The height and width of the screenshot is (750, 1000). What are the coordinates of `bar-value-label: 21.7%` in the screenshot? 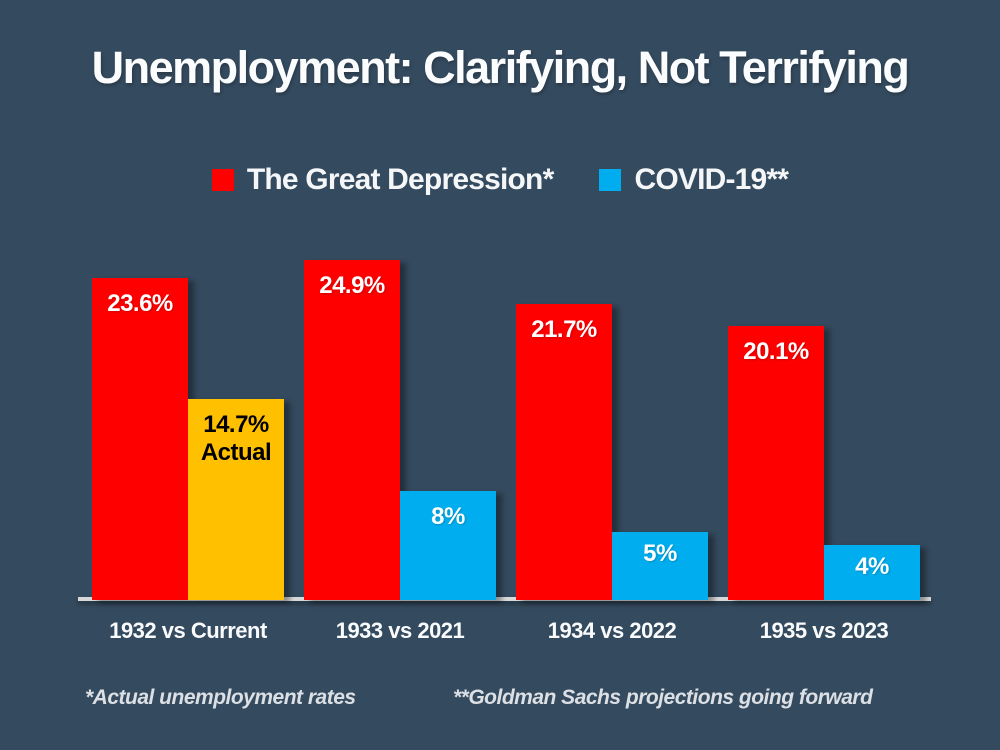 It's located at (564, 329).